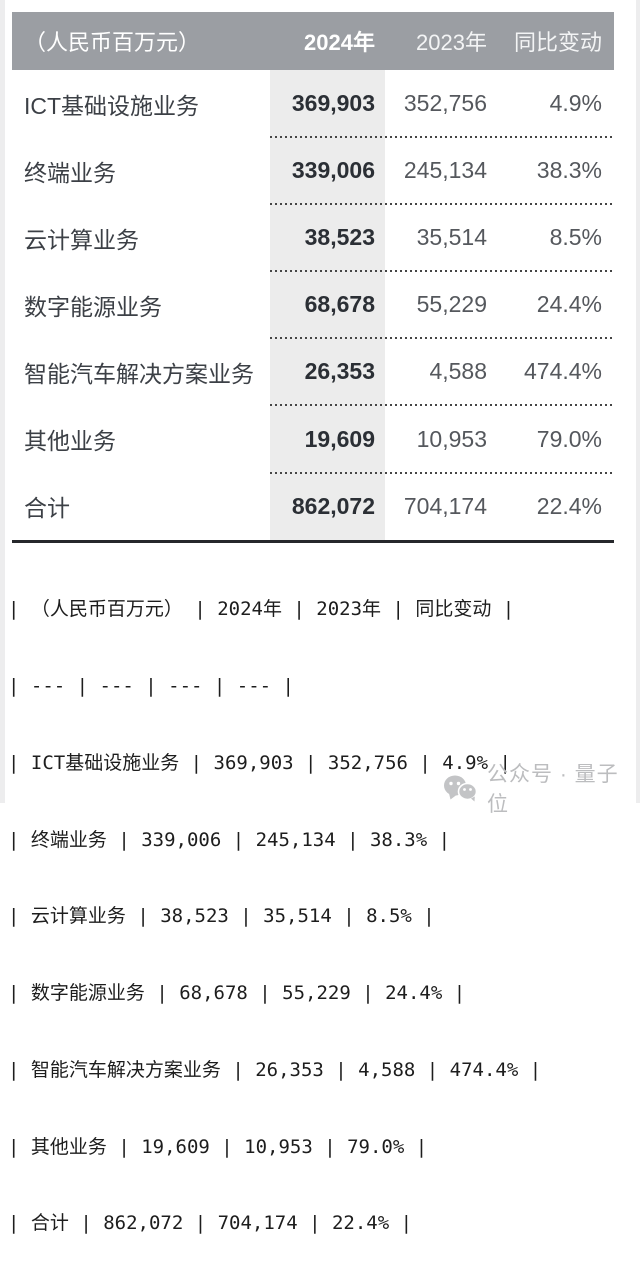  What do you see at coordinates (112, 105) in the screenshot?
I see `row-label: ICT基础设施业务` at bounding box center [112, 105].